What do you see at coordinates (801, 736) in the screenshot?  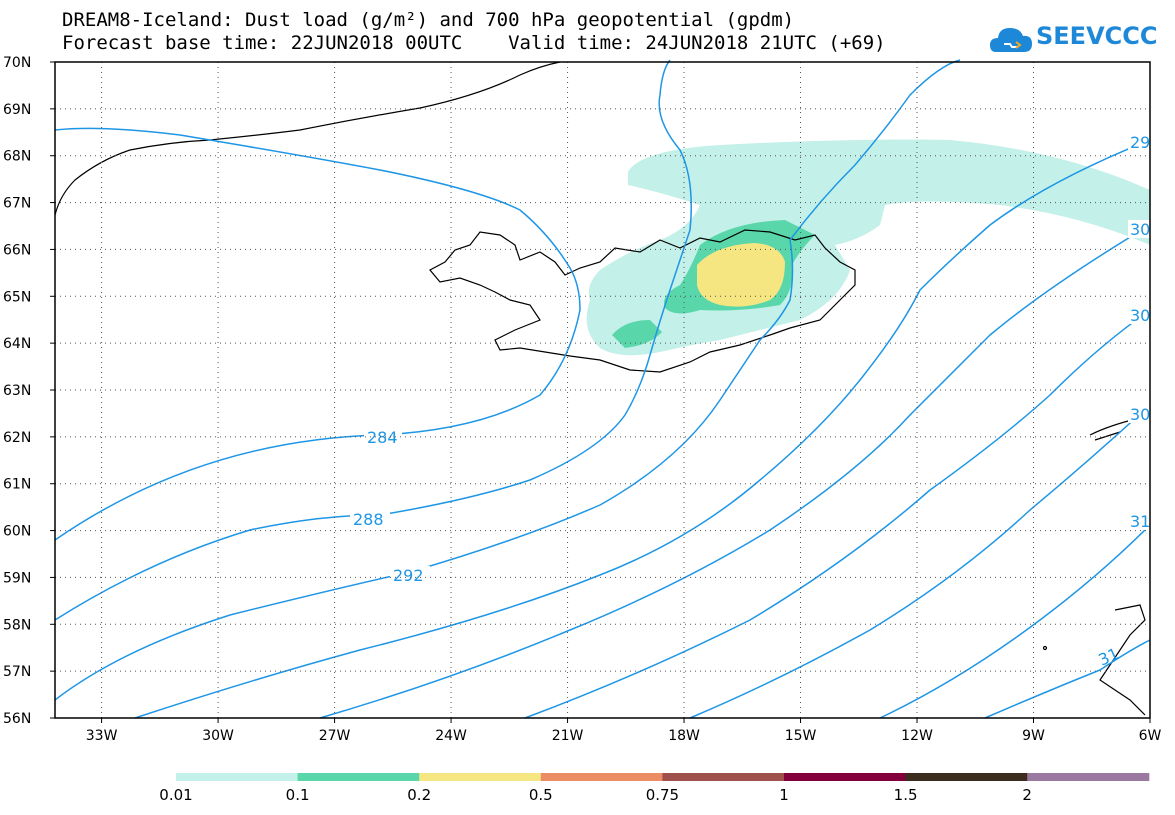 I see `lon-tick-label: 15W` at bounding box center [801, 736].